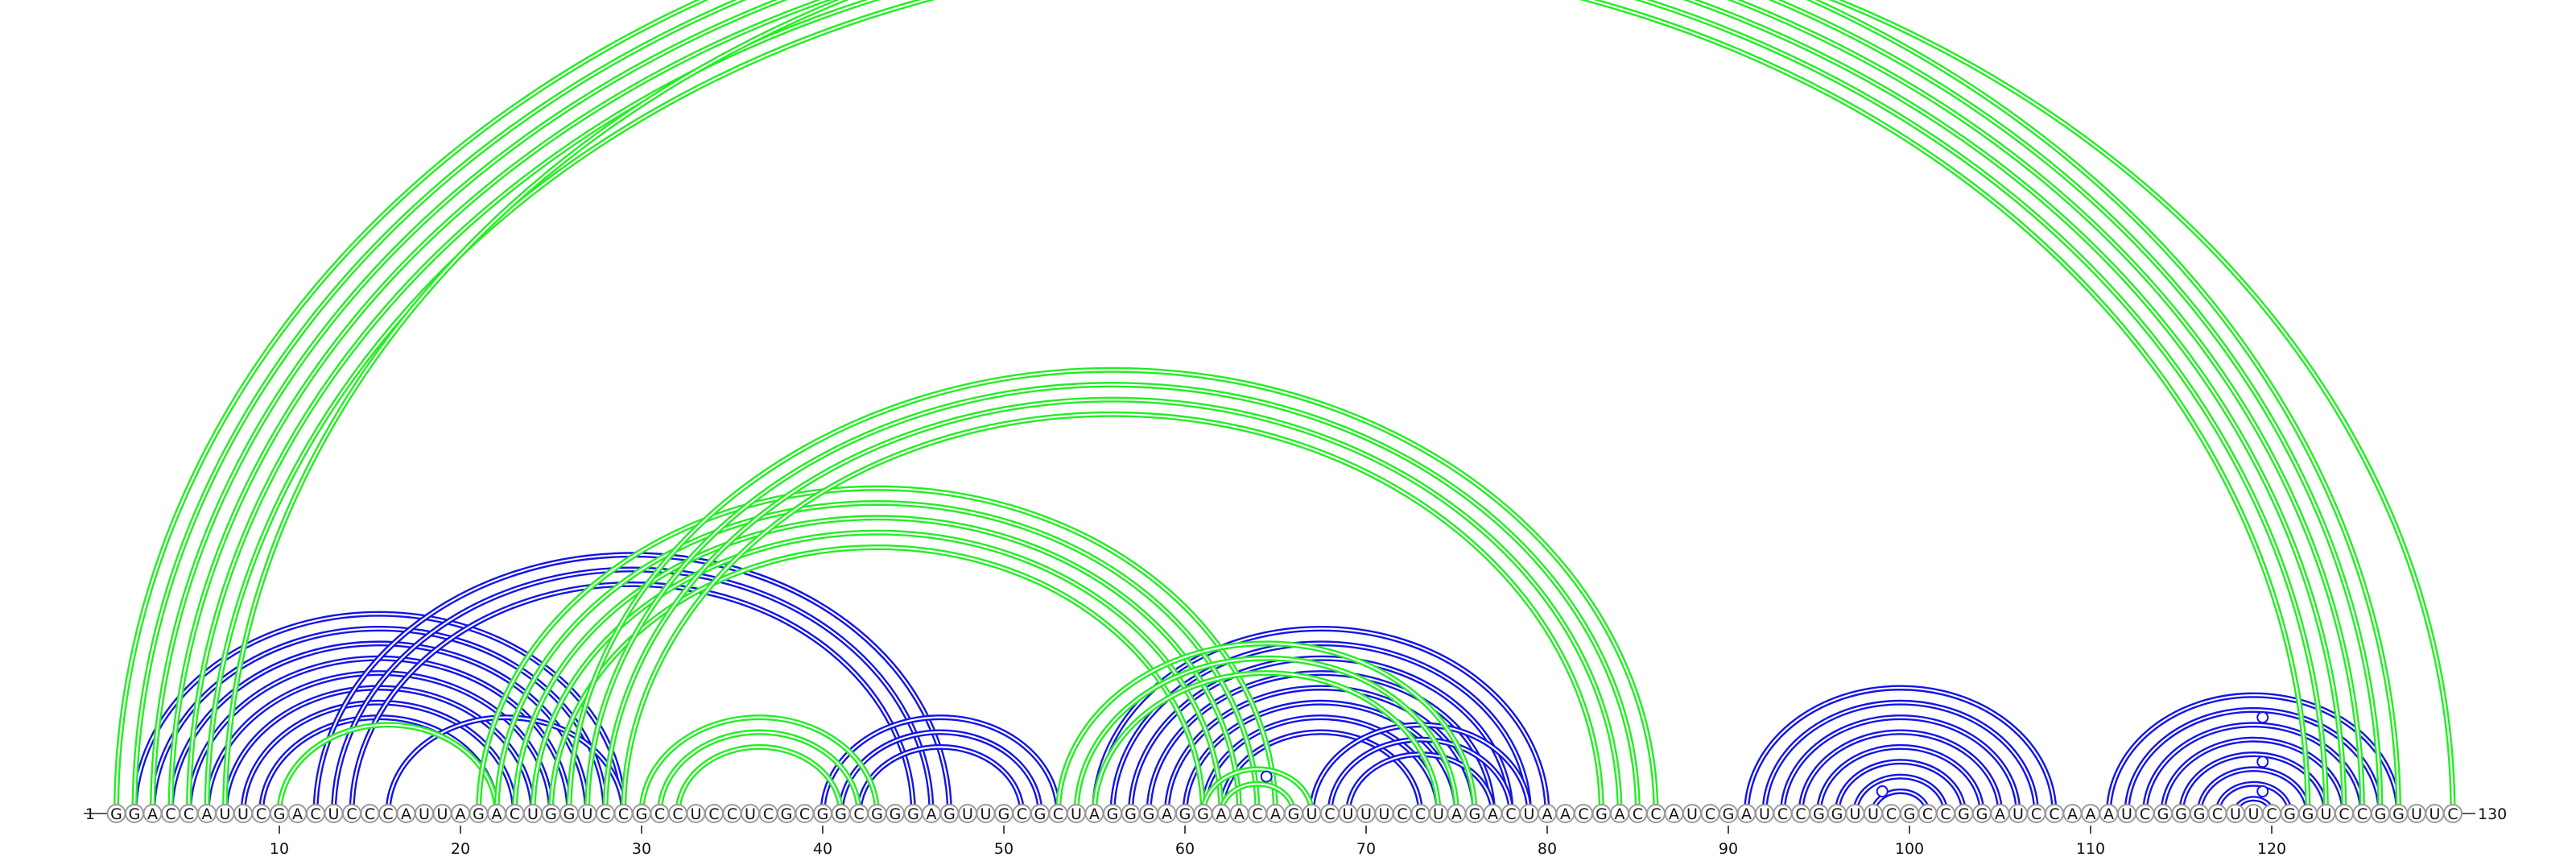 This screenshot has height=857, width=2576. Describe the element at coordinates (896, 814) in the screenshot. I see `nucleotide-44: G` at that location.